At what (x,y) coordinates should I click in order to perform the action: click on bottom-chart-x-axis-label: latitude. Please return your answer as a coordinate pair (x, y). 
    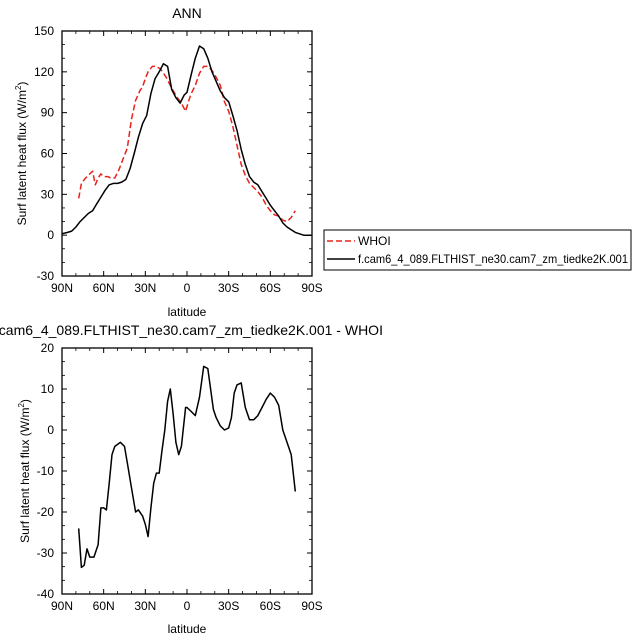
    Looking at the image, I should click on (187, 629).